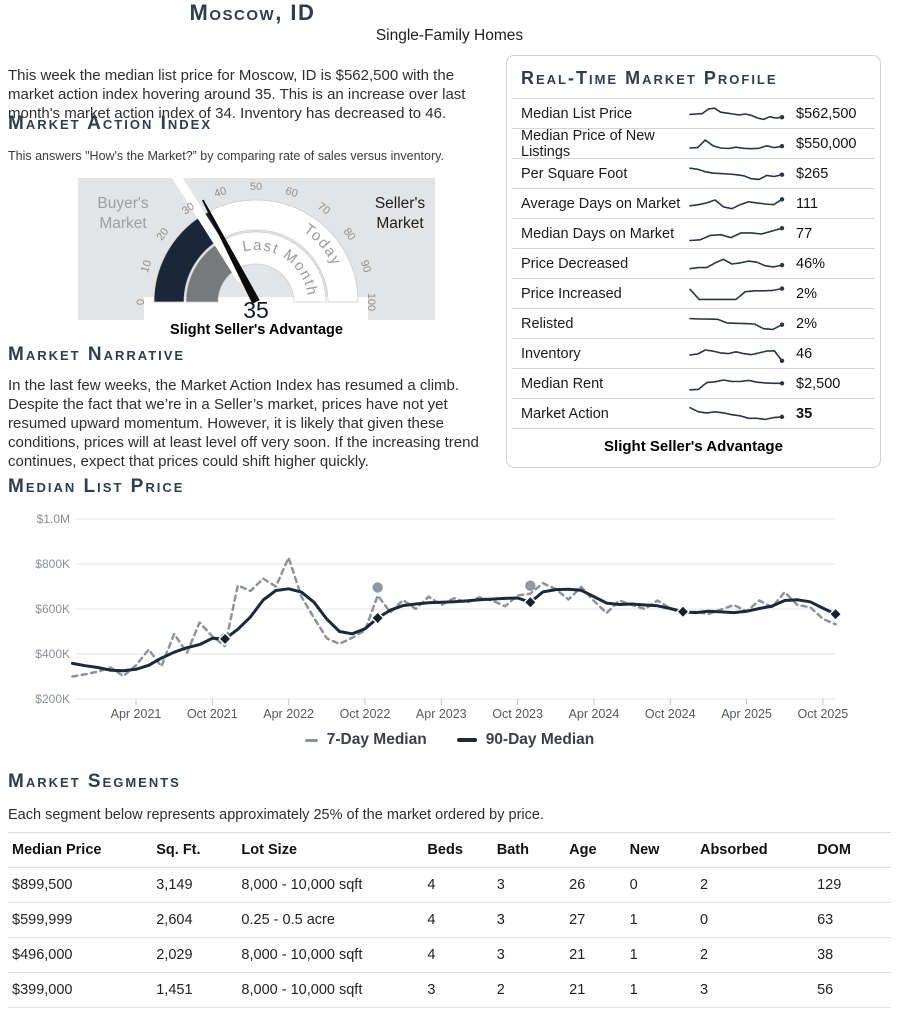 This screenshot has height=1030, width=899. Describe the element at coordinates (754, 850) in the screenshot. I see `segments-column-header: Absorbed` at that location.